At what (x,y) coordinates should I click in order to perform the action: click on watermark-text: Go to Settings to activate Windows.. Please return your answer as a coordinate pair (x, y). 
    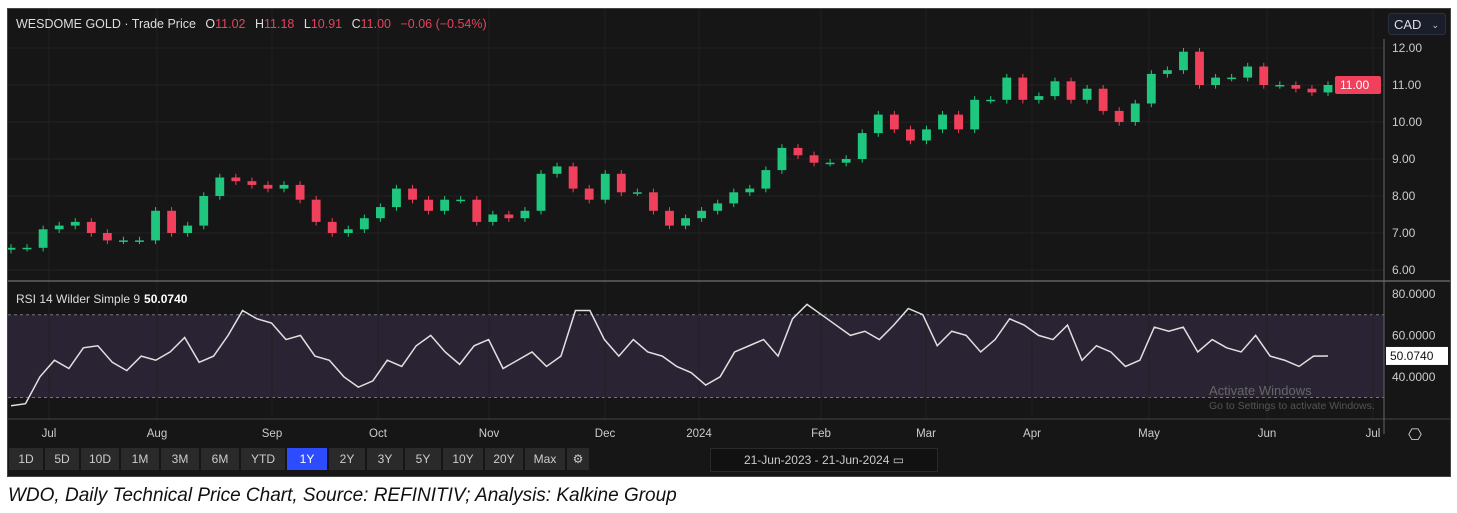
    Looking at the image, I should click on (1292, 406).